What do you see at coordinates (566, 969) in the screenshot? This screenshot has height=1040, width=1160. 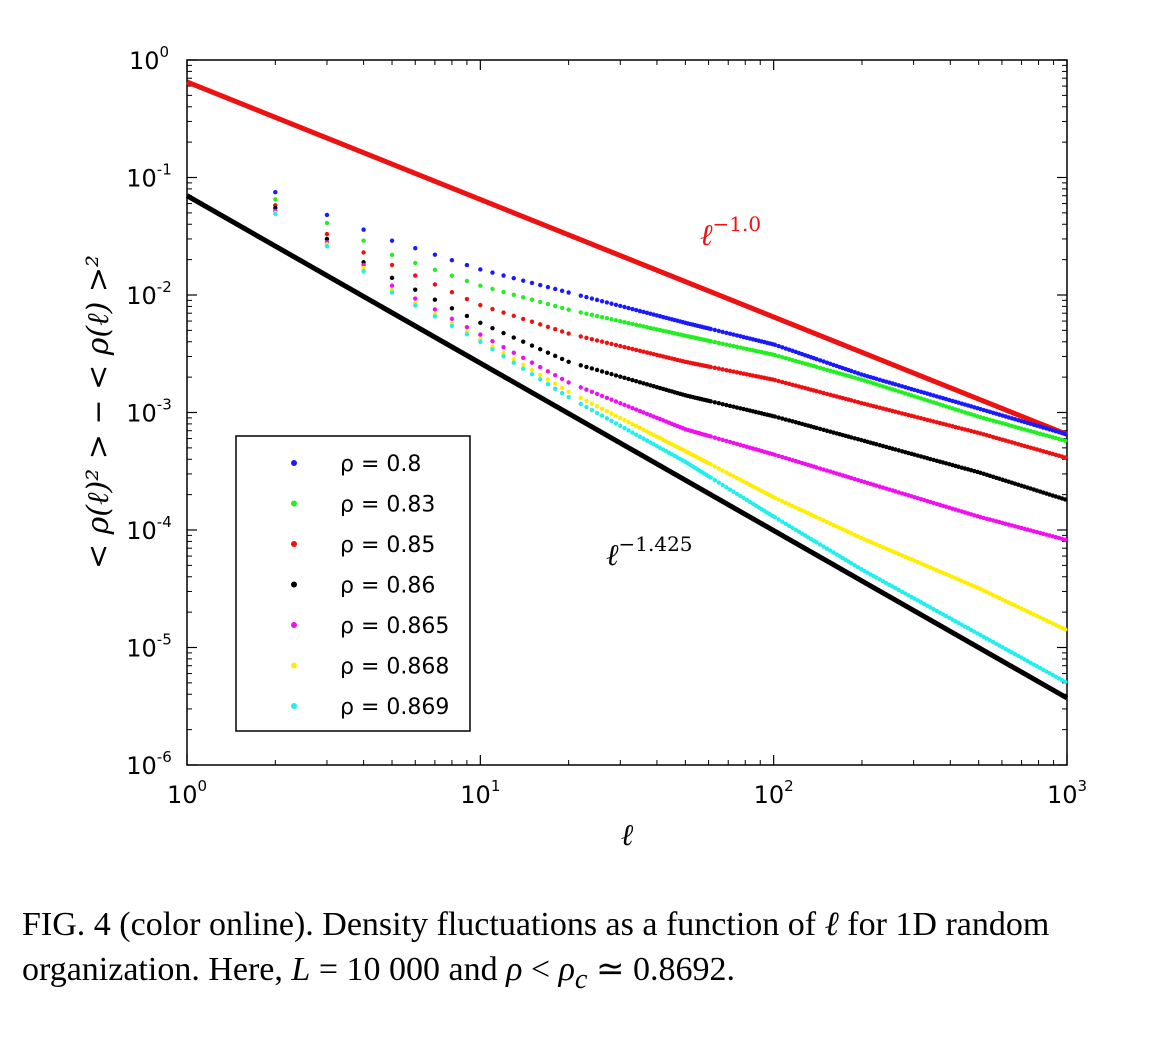 I see `caption-rhoc-symbol: ρ` at bounding box center [566, 969].